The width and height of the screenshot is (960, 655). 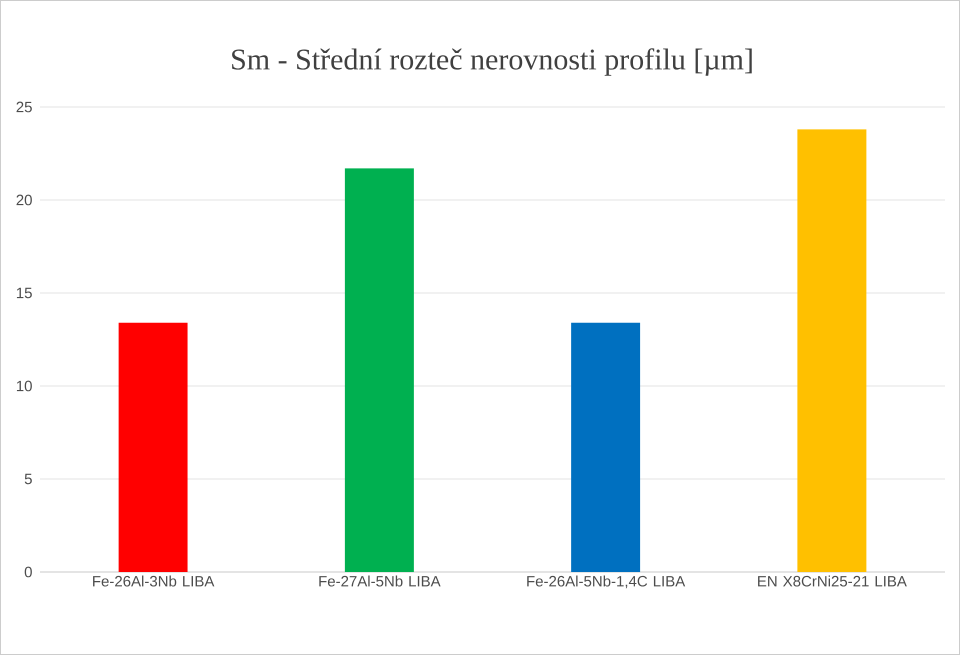 What do you see at coordinates (24, 200) in the screenshot?
I see `y-tick-label: 20` at bounding box center [24, 200].